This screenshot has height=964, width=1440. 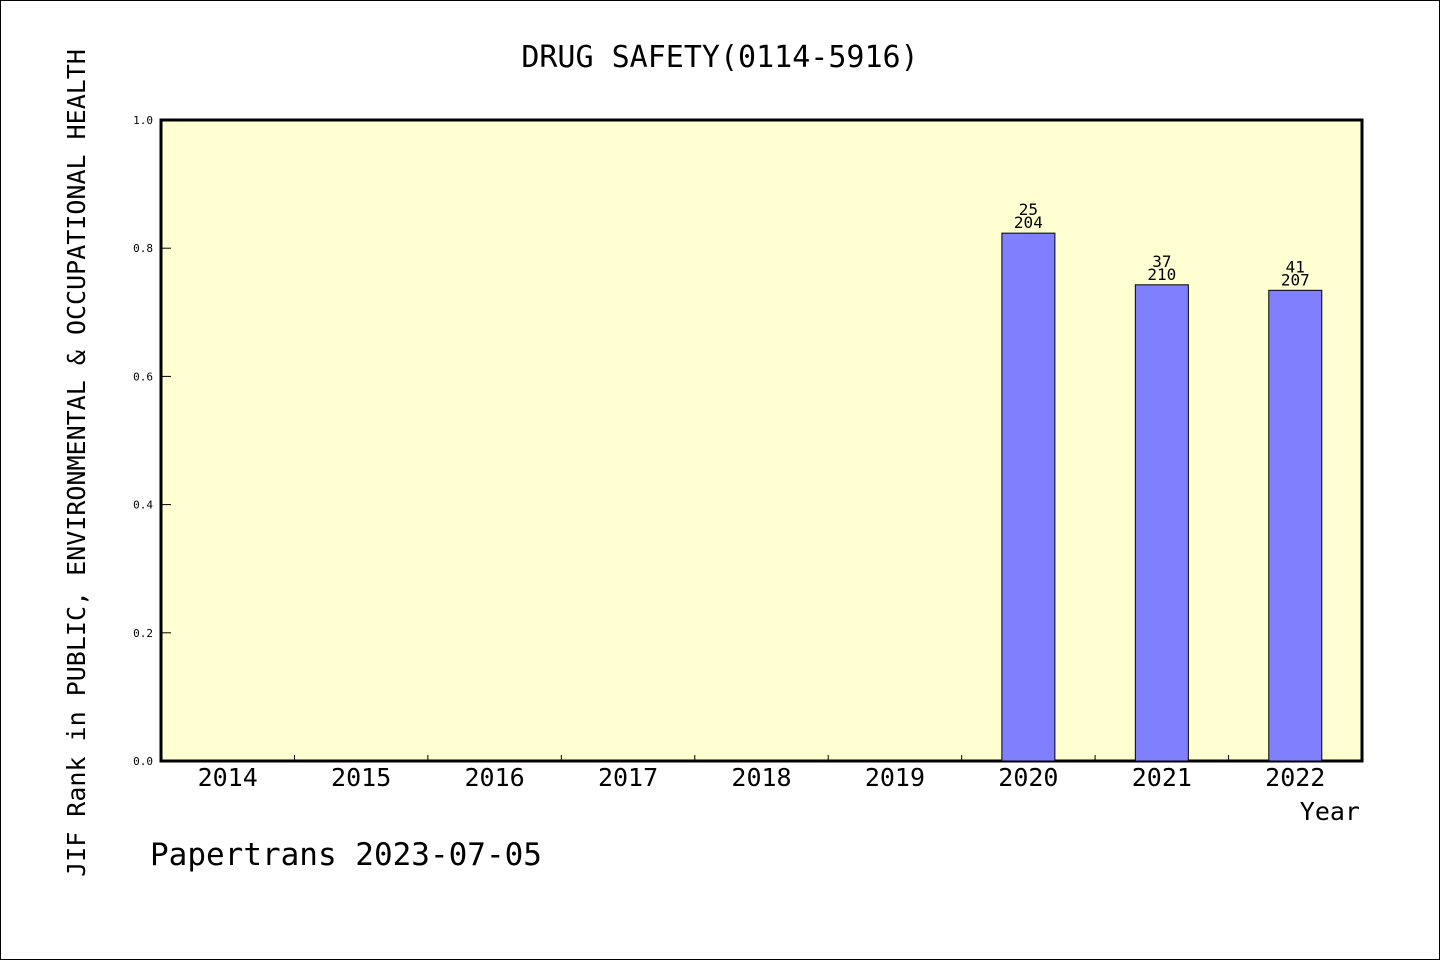 I want to click on x-tick-label: 2016, so click(x=495, y=777).